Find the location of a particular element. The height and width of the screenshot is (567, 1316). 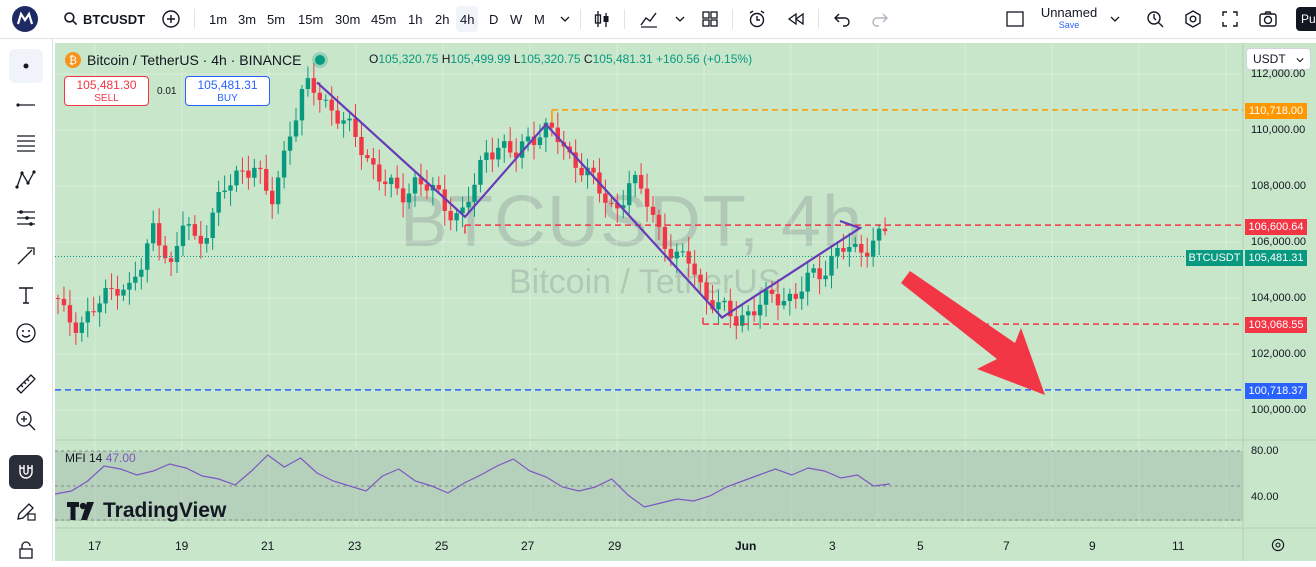

alert-icon is located at coordinates (757, 19).